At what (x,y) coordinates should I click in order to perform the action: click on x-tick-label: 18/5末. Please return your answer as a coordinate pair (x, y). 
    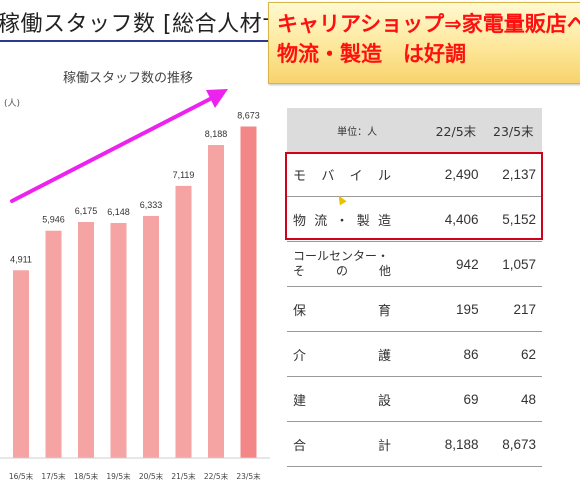
    Looking at the image, I should click on (86, 476).